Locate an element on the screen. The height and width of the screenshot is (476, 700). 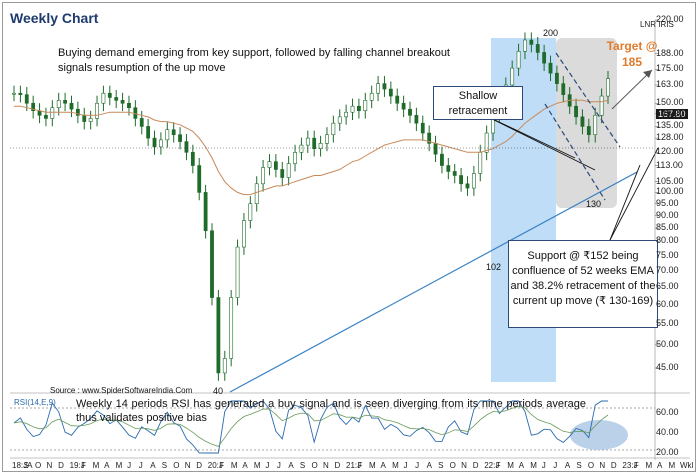
y-tick-label: 150.00 is located at coordinates (670, 102).